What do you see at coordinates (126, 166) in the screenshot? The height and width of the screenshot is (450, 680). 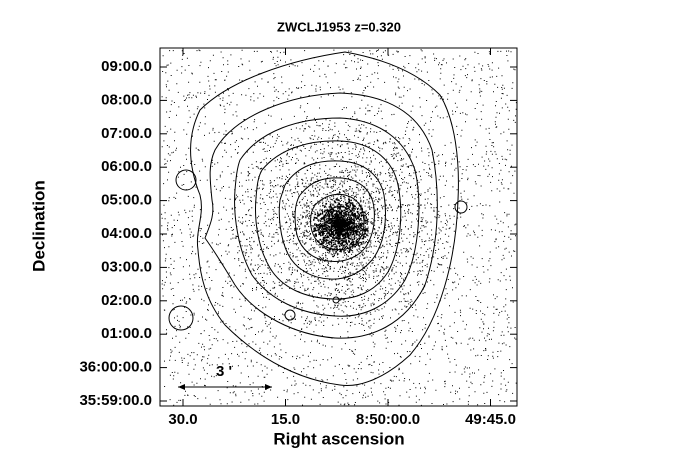 I see `y-tick-label: 06:00.0` at bounding box center [126, 166].